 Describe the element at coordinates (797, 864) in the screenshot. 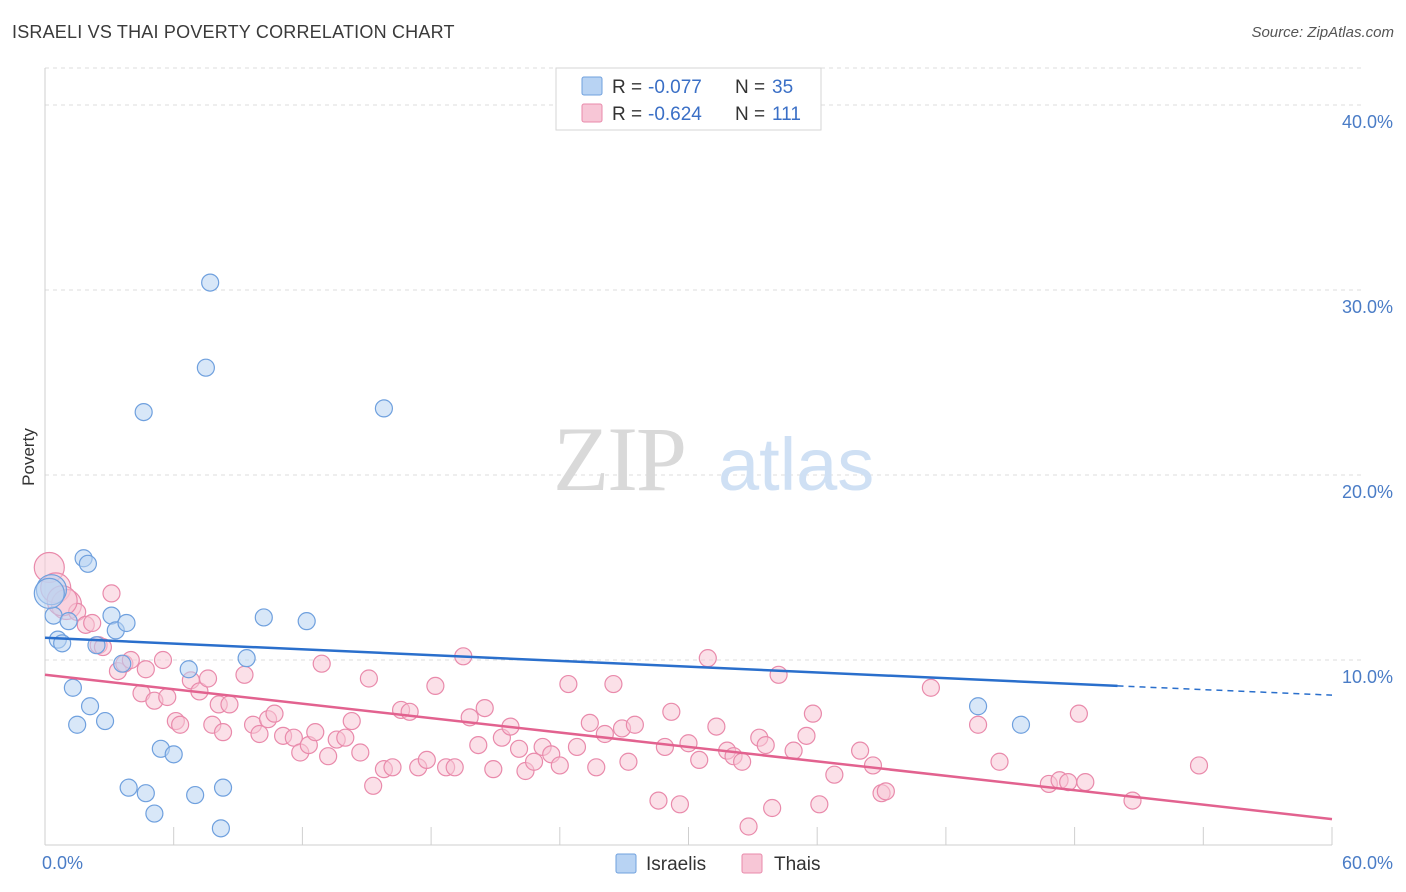

I see `bottom-legend-label-thais: Thais` at that location.